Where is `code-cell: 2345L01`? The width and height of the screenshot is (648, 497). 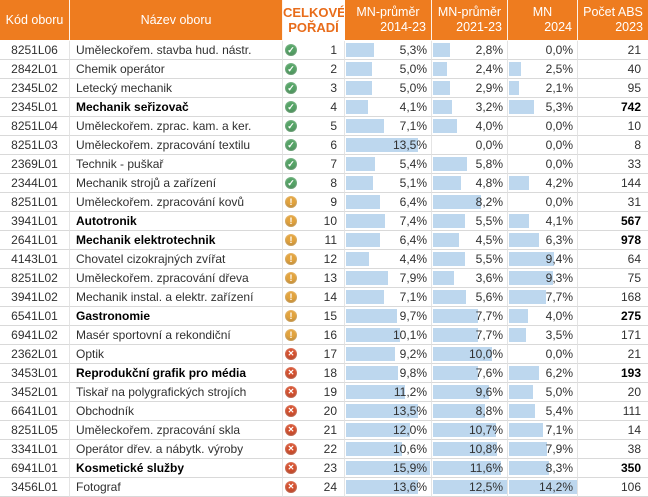
code-cell: 2345L01 is located at coordinates (35, 107).